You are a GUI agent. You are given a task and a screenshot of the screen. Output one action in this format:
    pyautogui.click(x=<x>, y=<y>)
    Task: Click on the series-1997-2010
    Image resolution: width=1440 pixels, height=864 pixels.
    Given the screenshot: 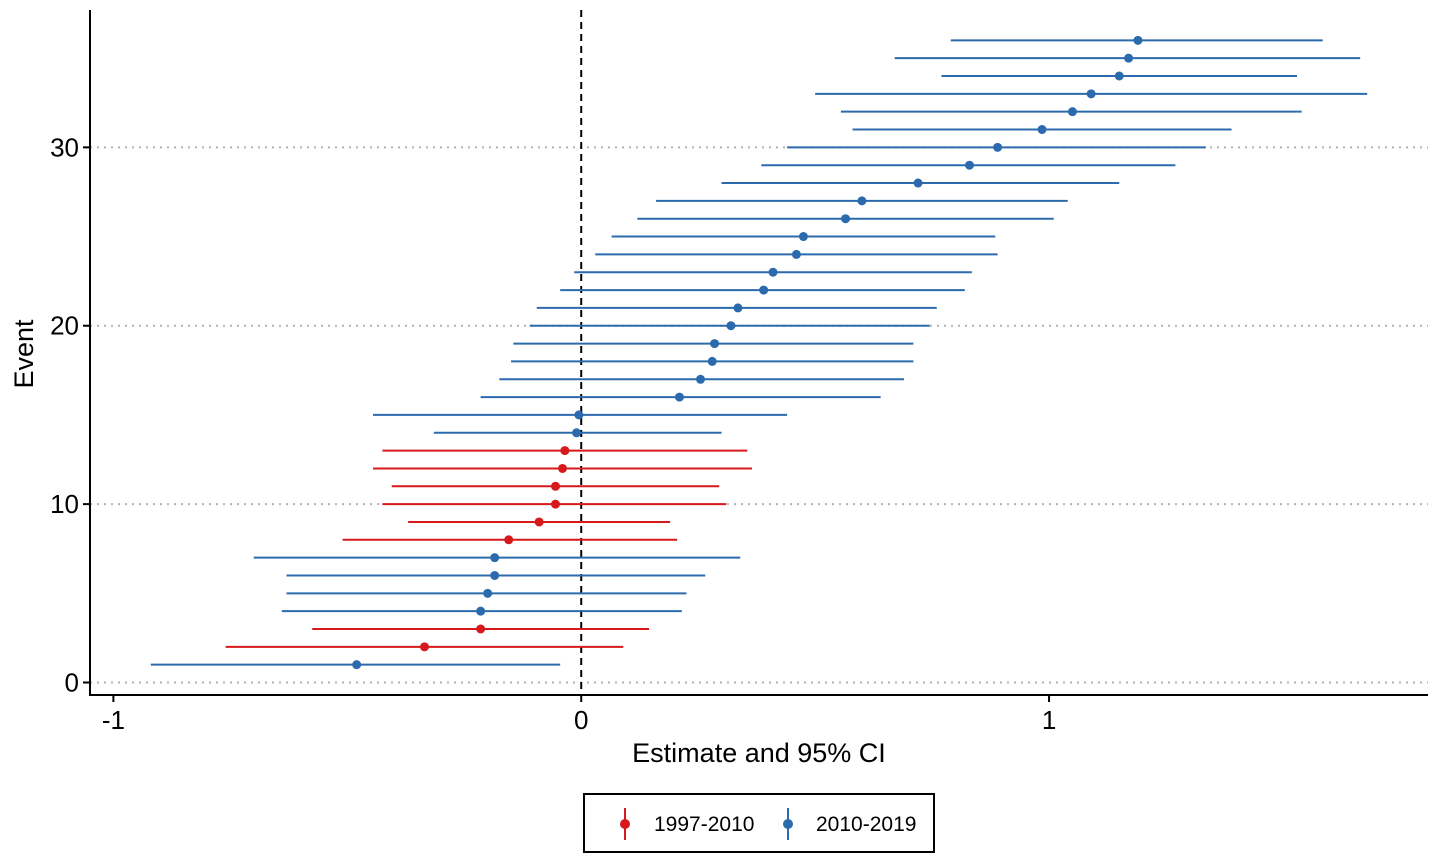 What is the action you would take?
    pyautogui.click(x=488, y=549)
    